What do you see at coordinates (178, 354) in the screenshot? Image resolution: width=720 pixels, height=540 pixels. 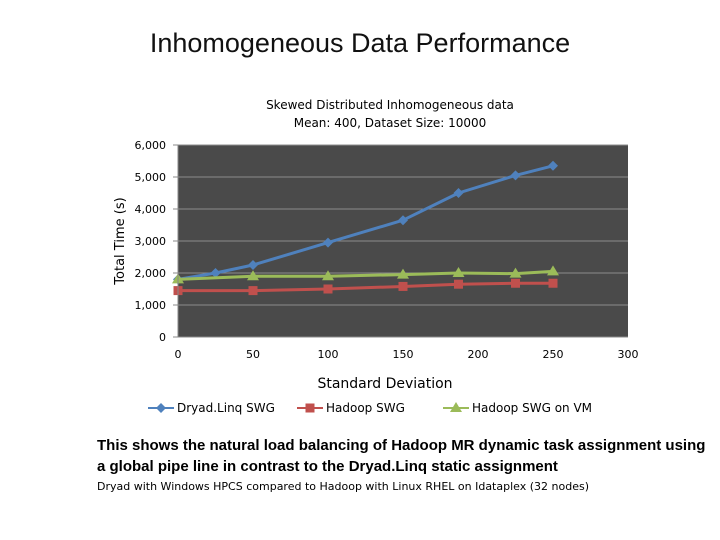 I see `x-tick-label: 0` at bounding box center [178, 354].